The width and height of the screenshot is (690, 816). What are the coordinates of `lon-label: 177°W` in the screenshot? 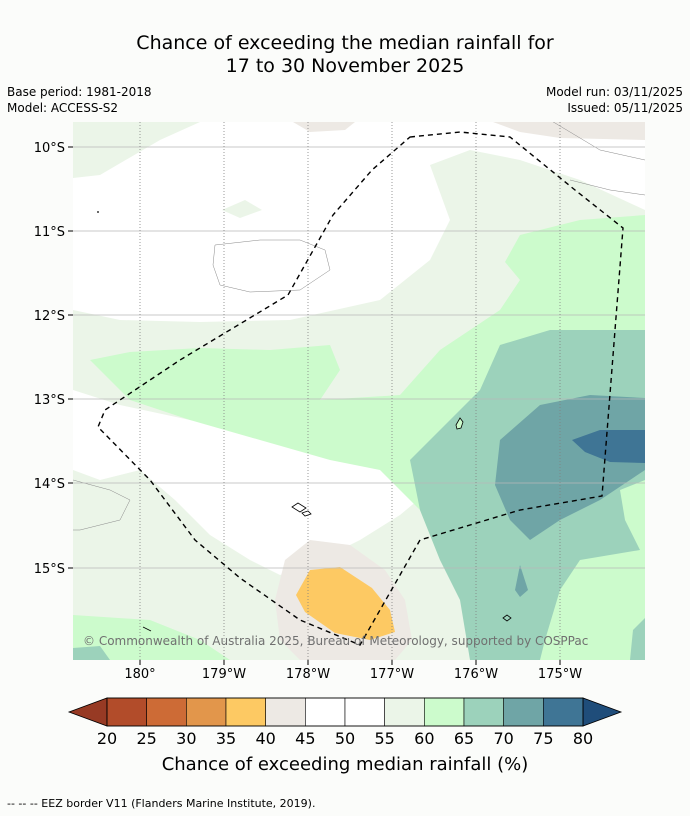 It's located at (392, 674).